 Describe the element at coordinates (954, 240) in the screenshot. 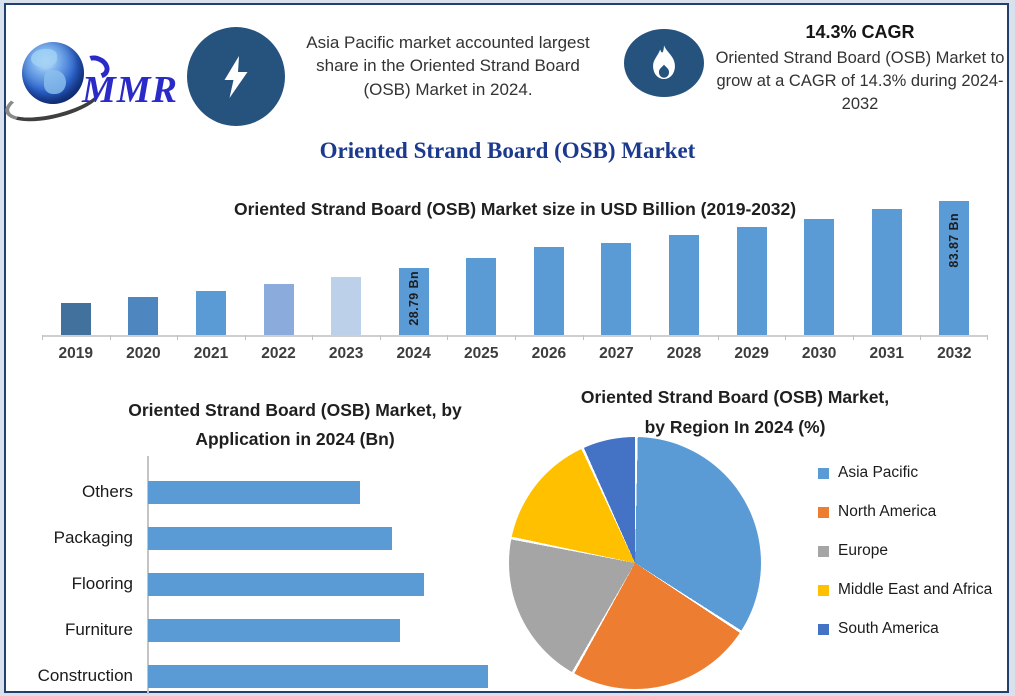

I see `bar-value-label: 83.87 Bn` at that location.